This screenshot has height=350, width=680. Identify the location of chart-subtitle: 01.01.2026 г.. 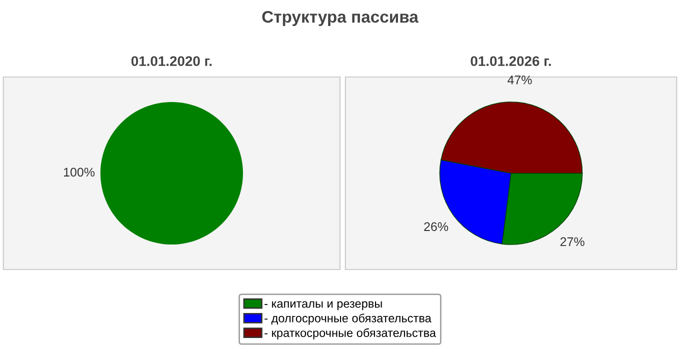
(510, 61).